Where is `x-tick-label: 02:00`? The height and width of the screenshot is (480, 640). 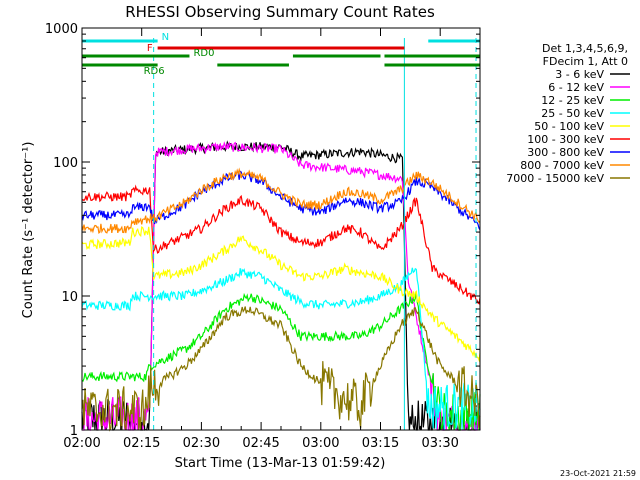
x-tick-label: 02:00 is located at coordinates (81, 443).